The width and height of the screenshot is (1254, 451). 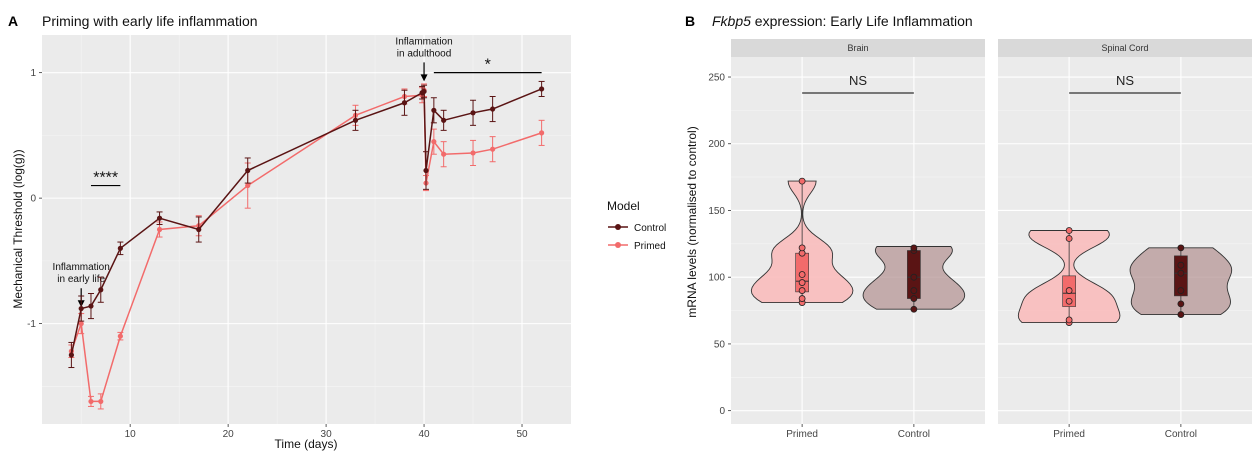 I want to click on panel-b-title-rest: expression: Early Life Inflammation, so click(x=862, y=21).